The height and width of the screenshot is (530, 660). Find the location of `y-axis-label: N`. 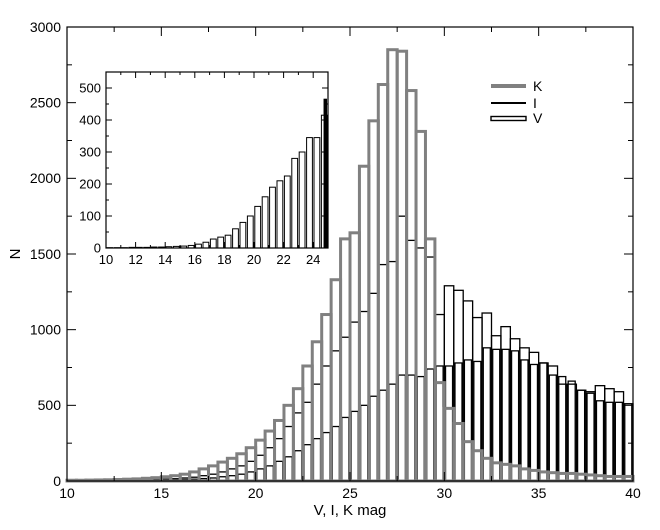

y-axis-label: N is located at coordinates (15, 254).